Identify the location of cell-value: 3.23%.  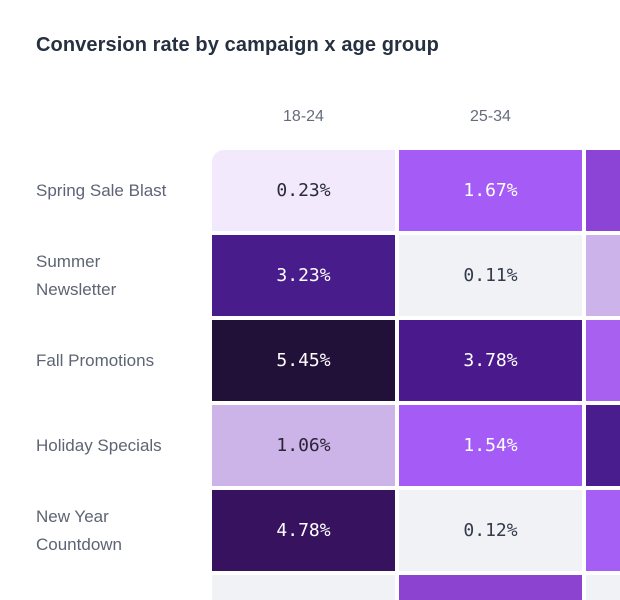
(303, 275).